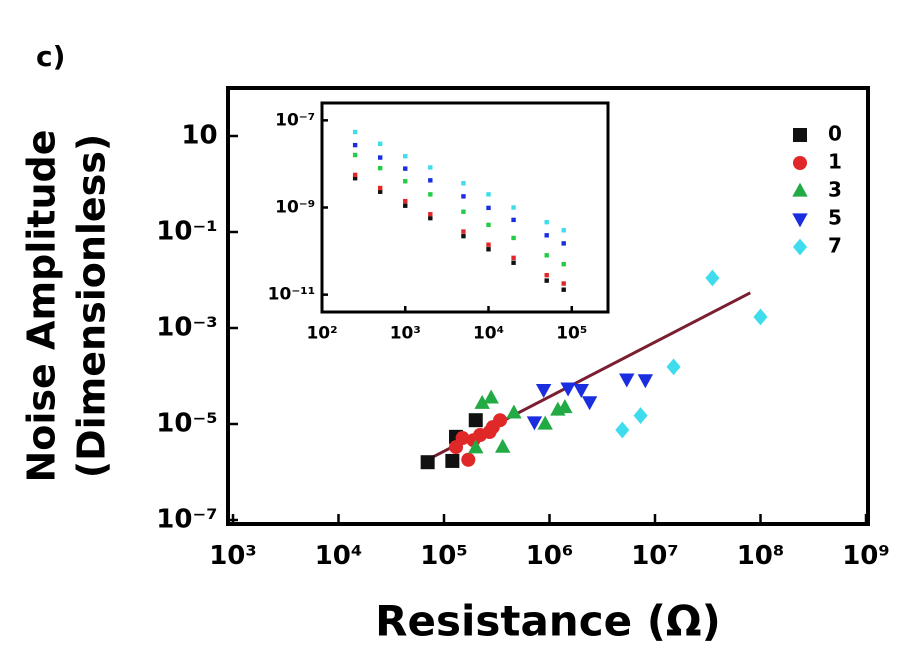 This screenshot has width=900, height=672. I want to click on legend-label: 3, so click(835, 190).